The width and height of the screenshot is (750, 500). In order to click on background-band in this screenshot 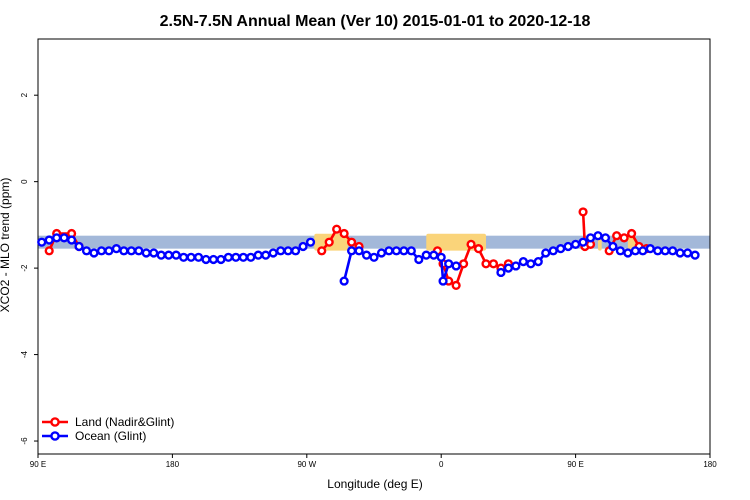, I will do `click(374, 242)`.